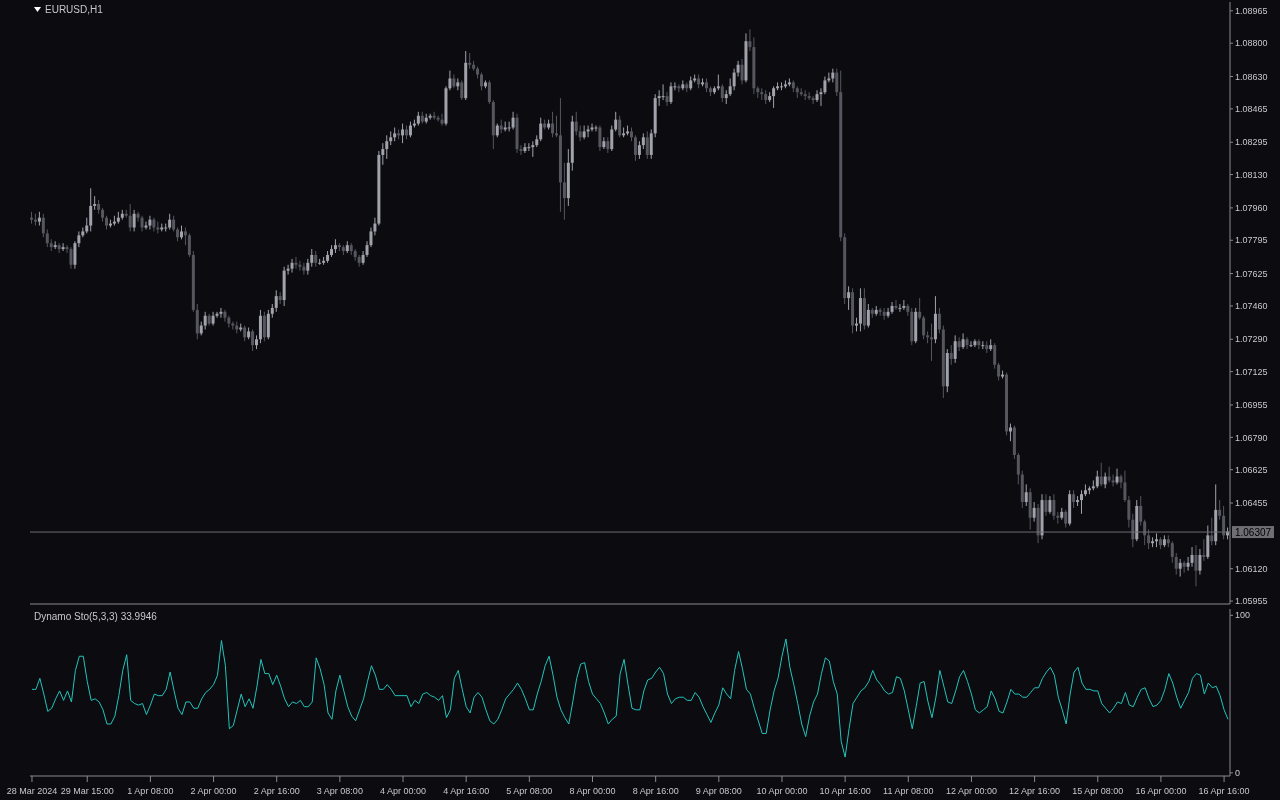  Describe the element at coordinates (339, 791) in the screenshot. I see `x-tick-label: 3 Apr 08:00` at that location.